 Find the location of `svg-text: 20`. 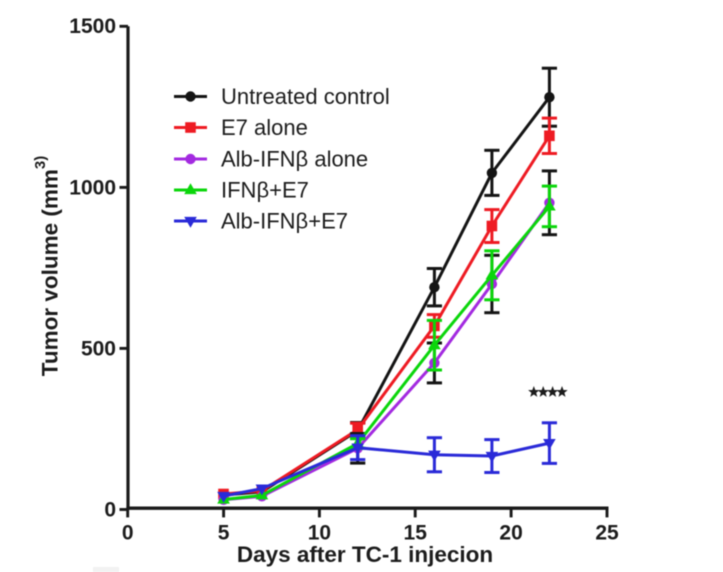

svg-text: 20 is located at coordinates (510, 533).